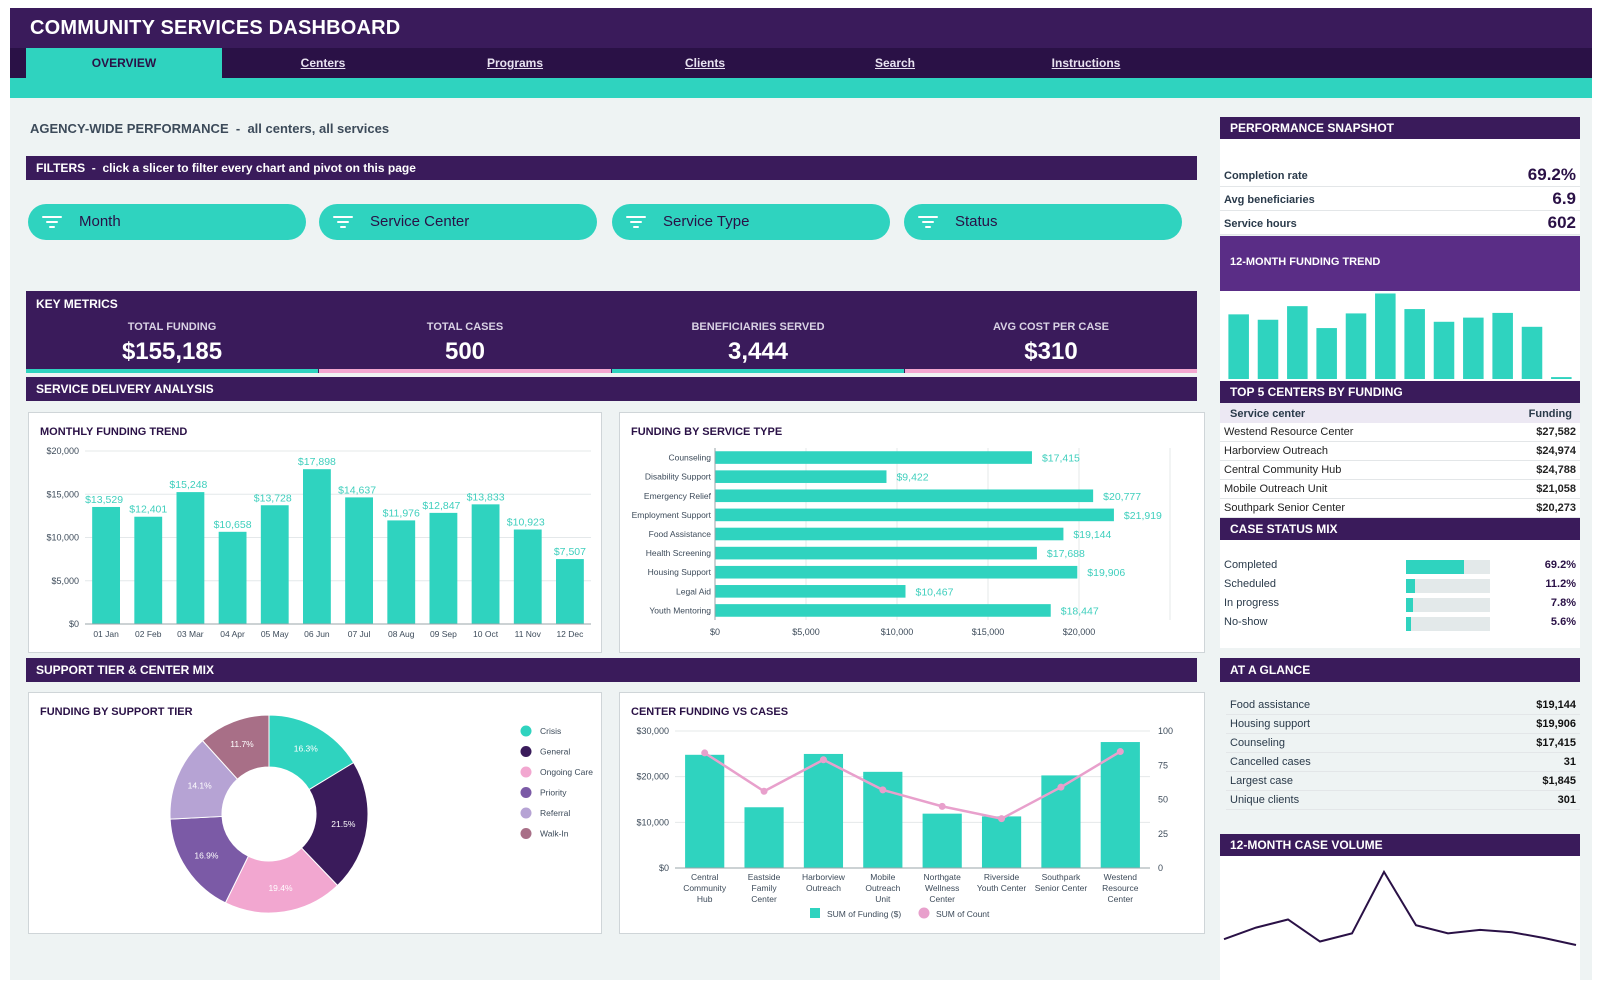  I want to click on case-volume-sparkline, so click(1400, 907).